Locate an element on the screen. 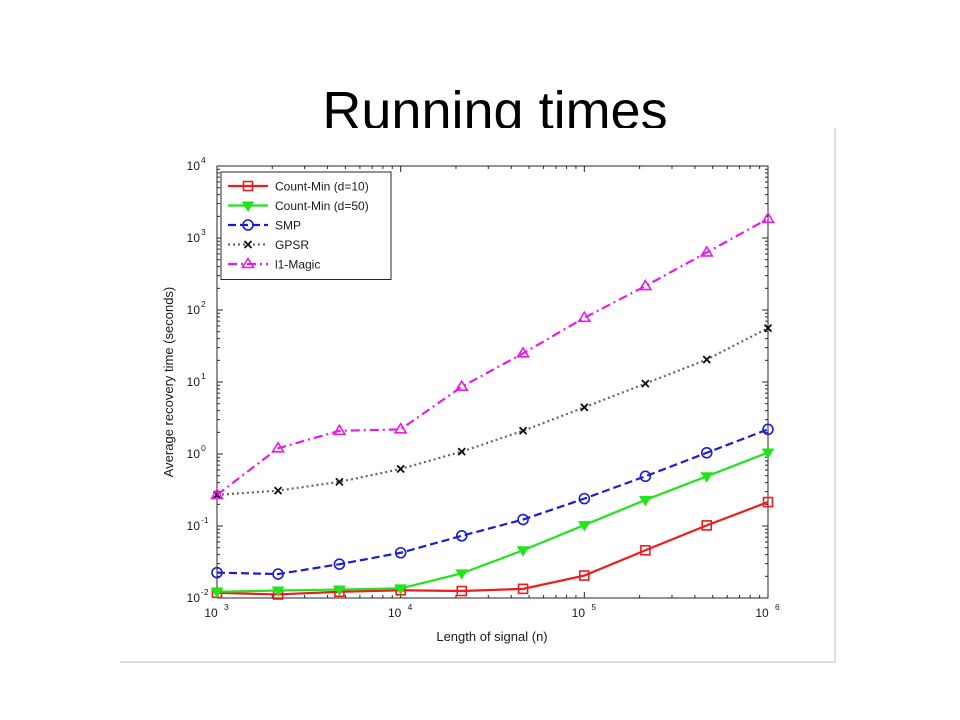 Image resolution: width=960 pixels, height=720 pixels. series-line-count-min-d50 is located at coordinates (492, 522).